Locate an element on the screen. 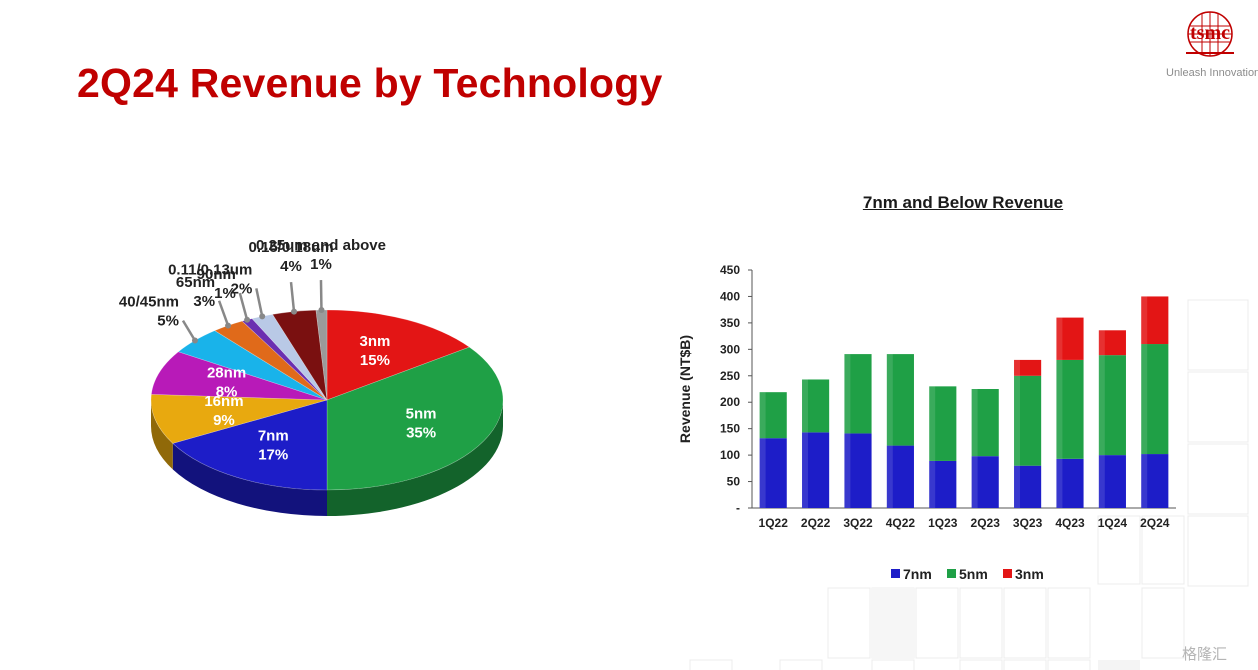 The image size is (1258, 670). pie-label-name: 0.15/0.18um is located at coordinates (290, 247).